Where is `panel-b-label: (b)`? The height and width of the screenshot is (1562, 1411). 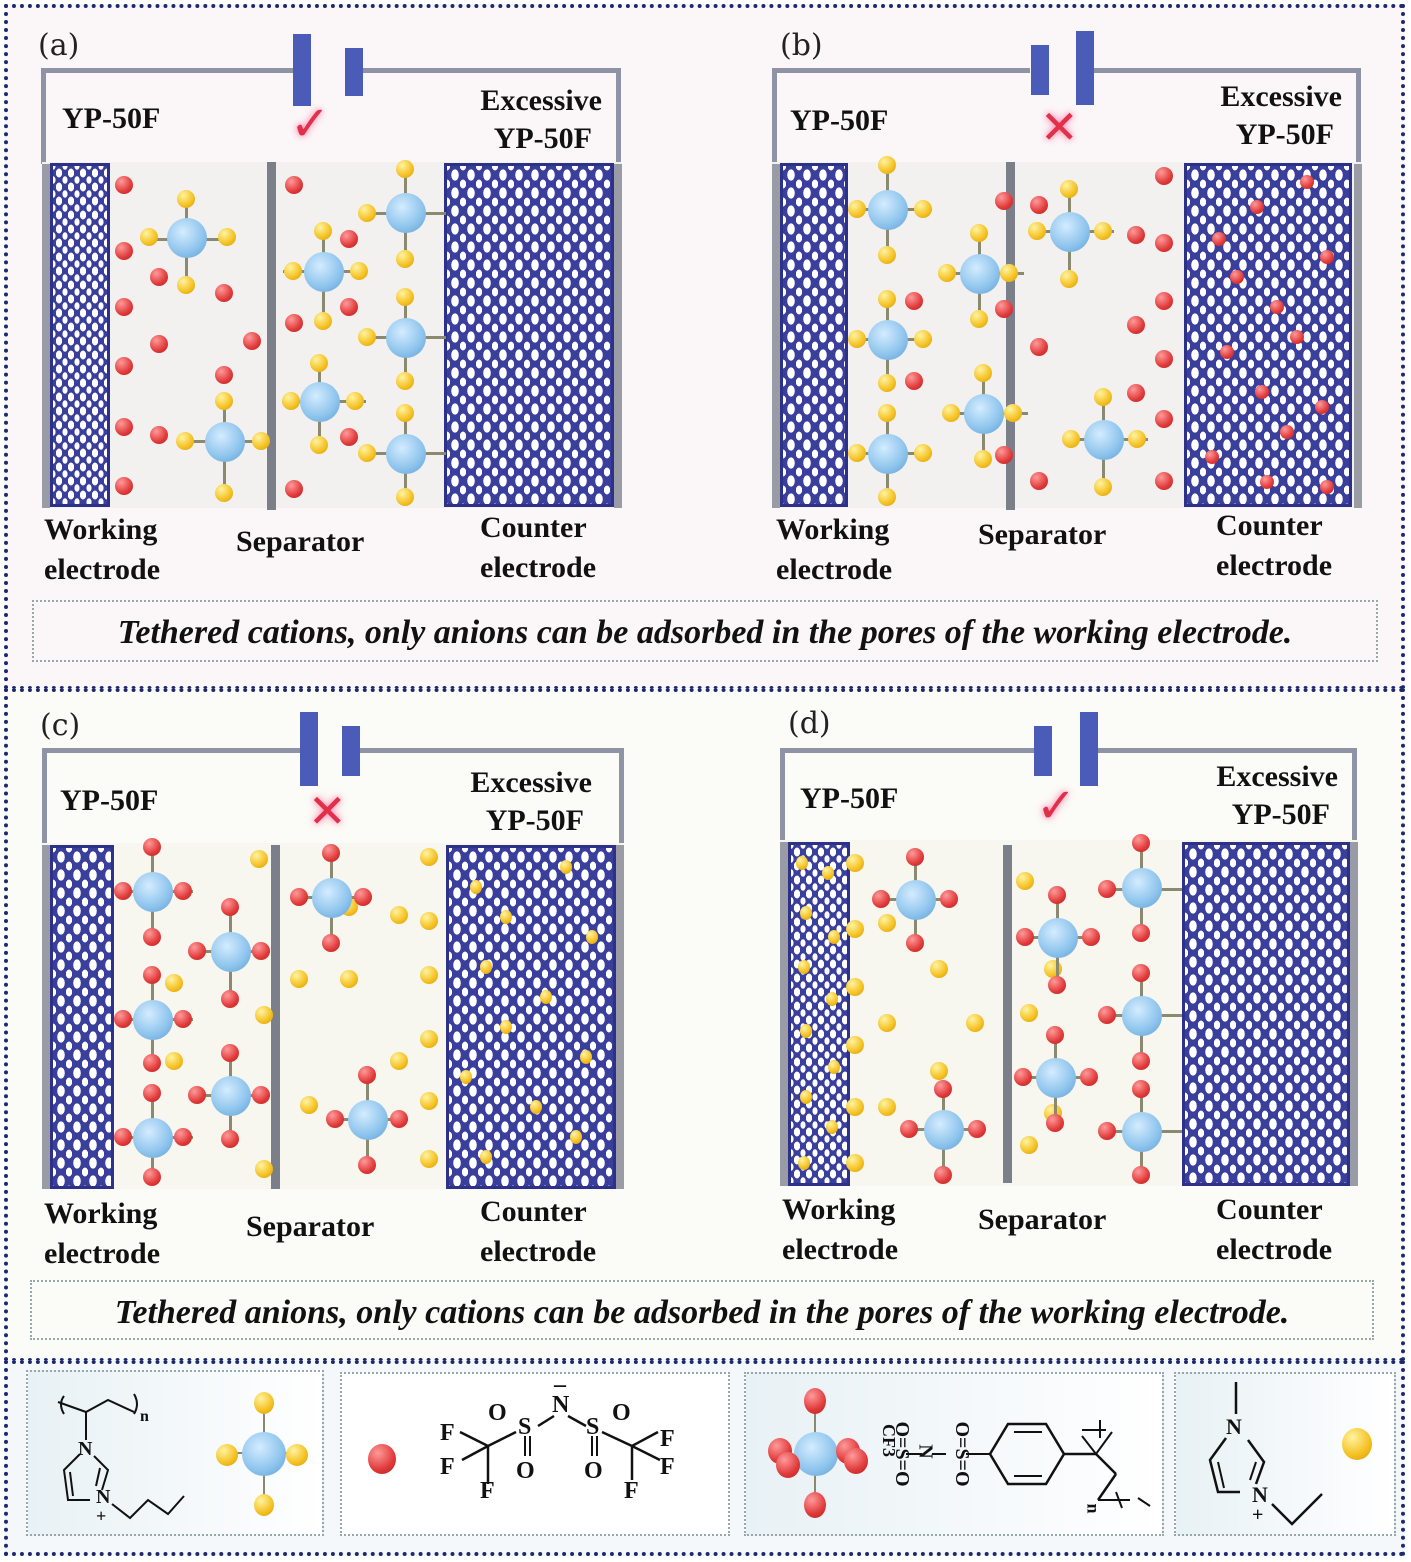
panel-b-label: (b) is located at coordinates (801, 45).